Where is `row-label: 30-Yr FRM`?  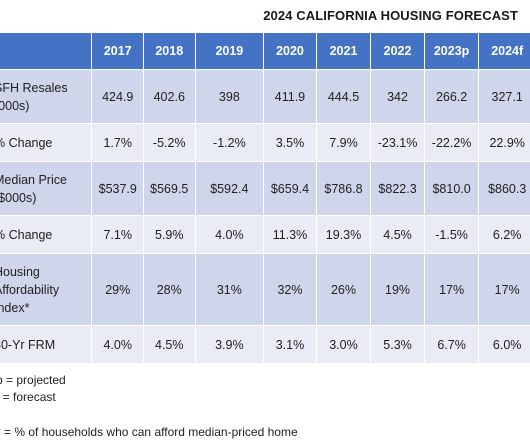
row-label: 30-Yr FRM is located at coordinates (46, 344).